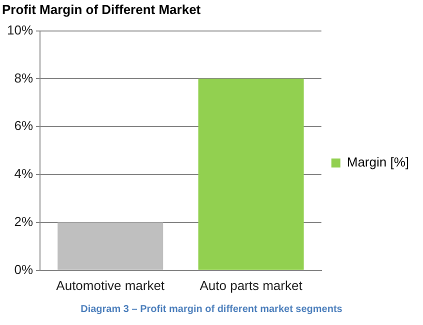 The image size is (423, 325). Describe the element at coordinates (20, 30) in the screenshot. I see `y-tick-label: 10%` at that location.